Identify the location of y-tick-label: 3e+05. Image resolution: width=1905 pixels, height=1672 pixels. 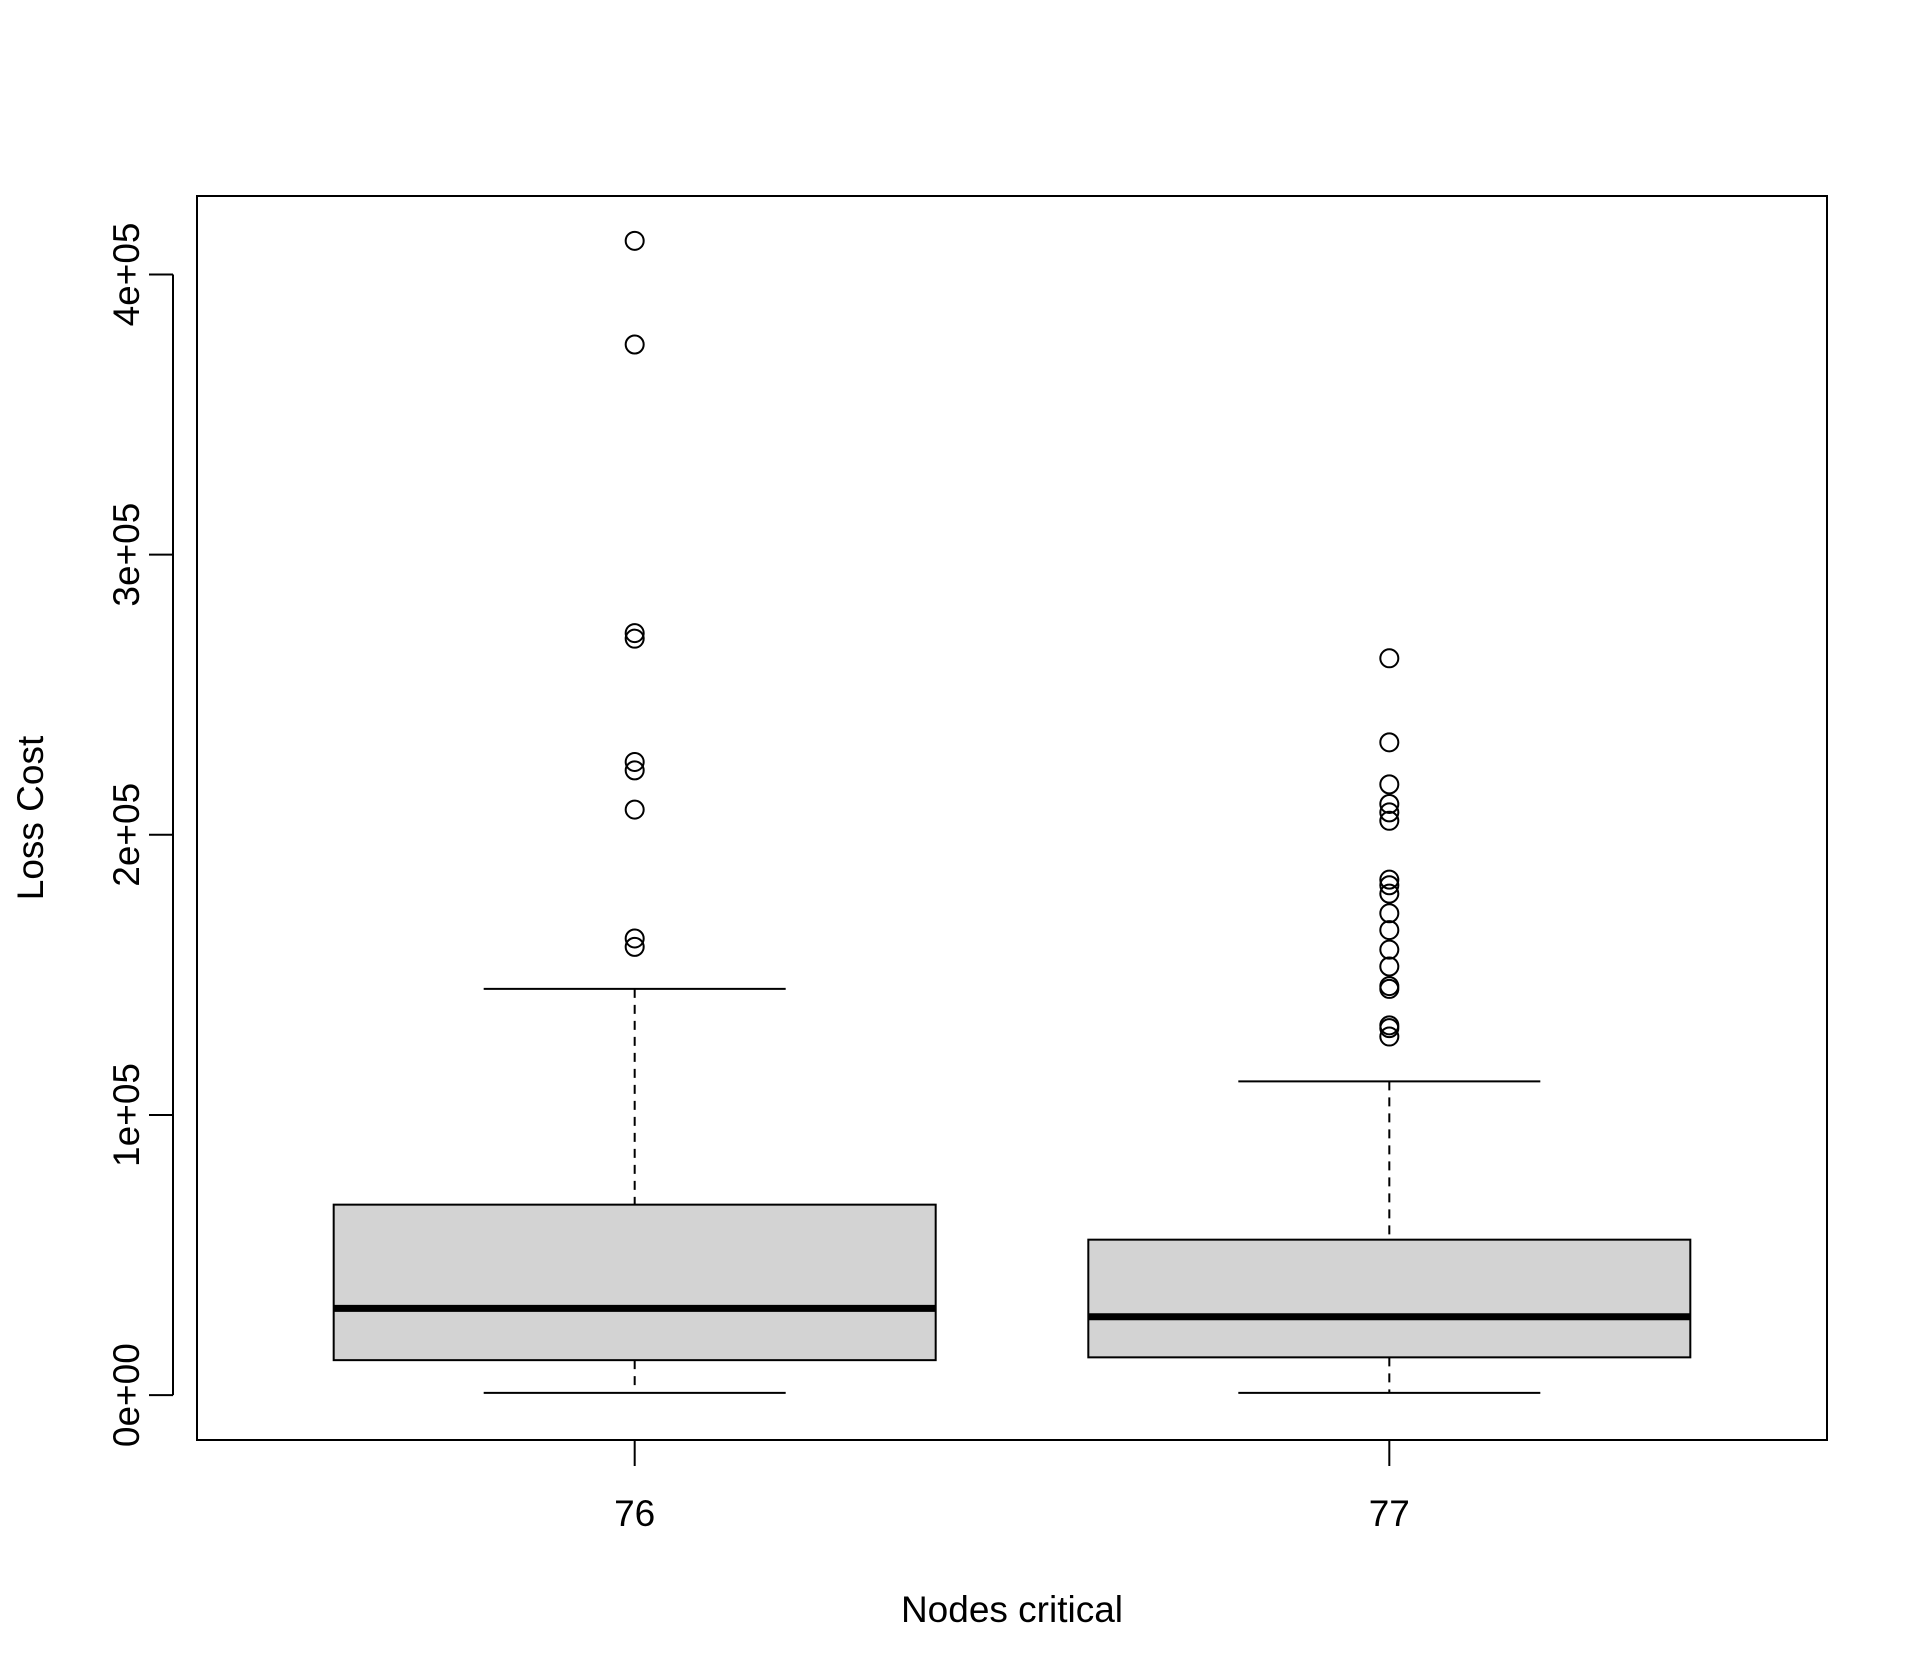
(126, 555).